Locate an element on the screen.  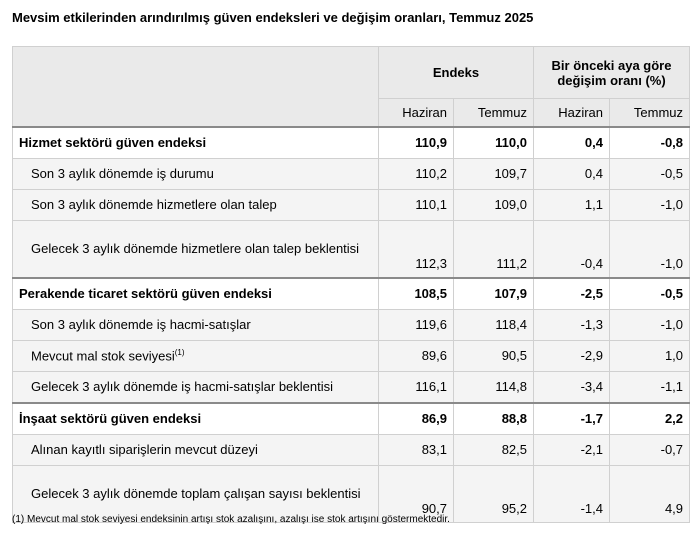
cell-change-haziran: -2,5 is located at coordinates (571, 293).